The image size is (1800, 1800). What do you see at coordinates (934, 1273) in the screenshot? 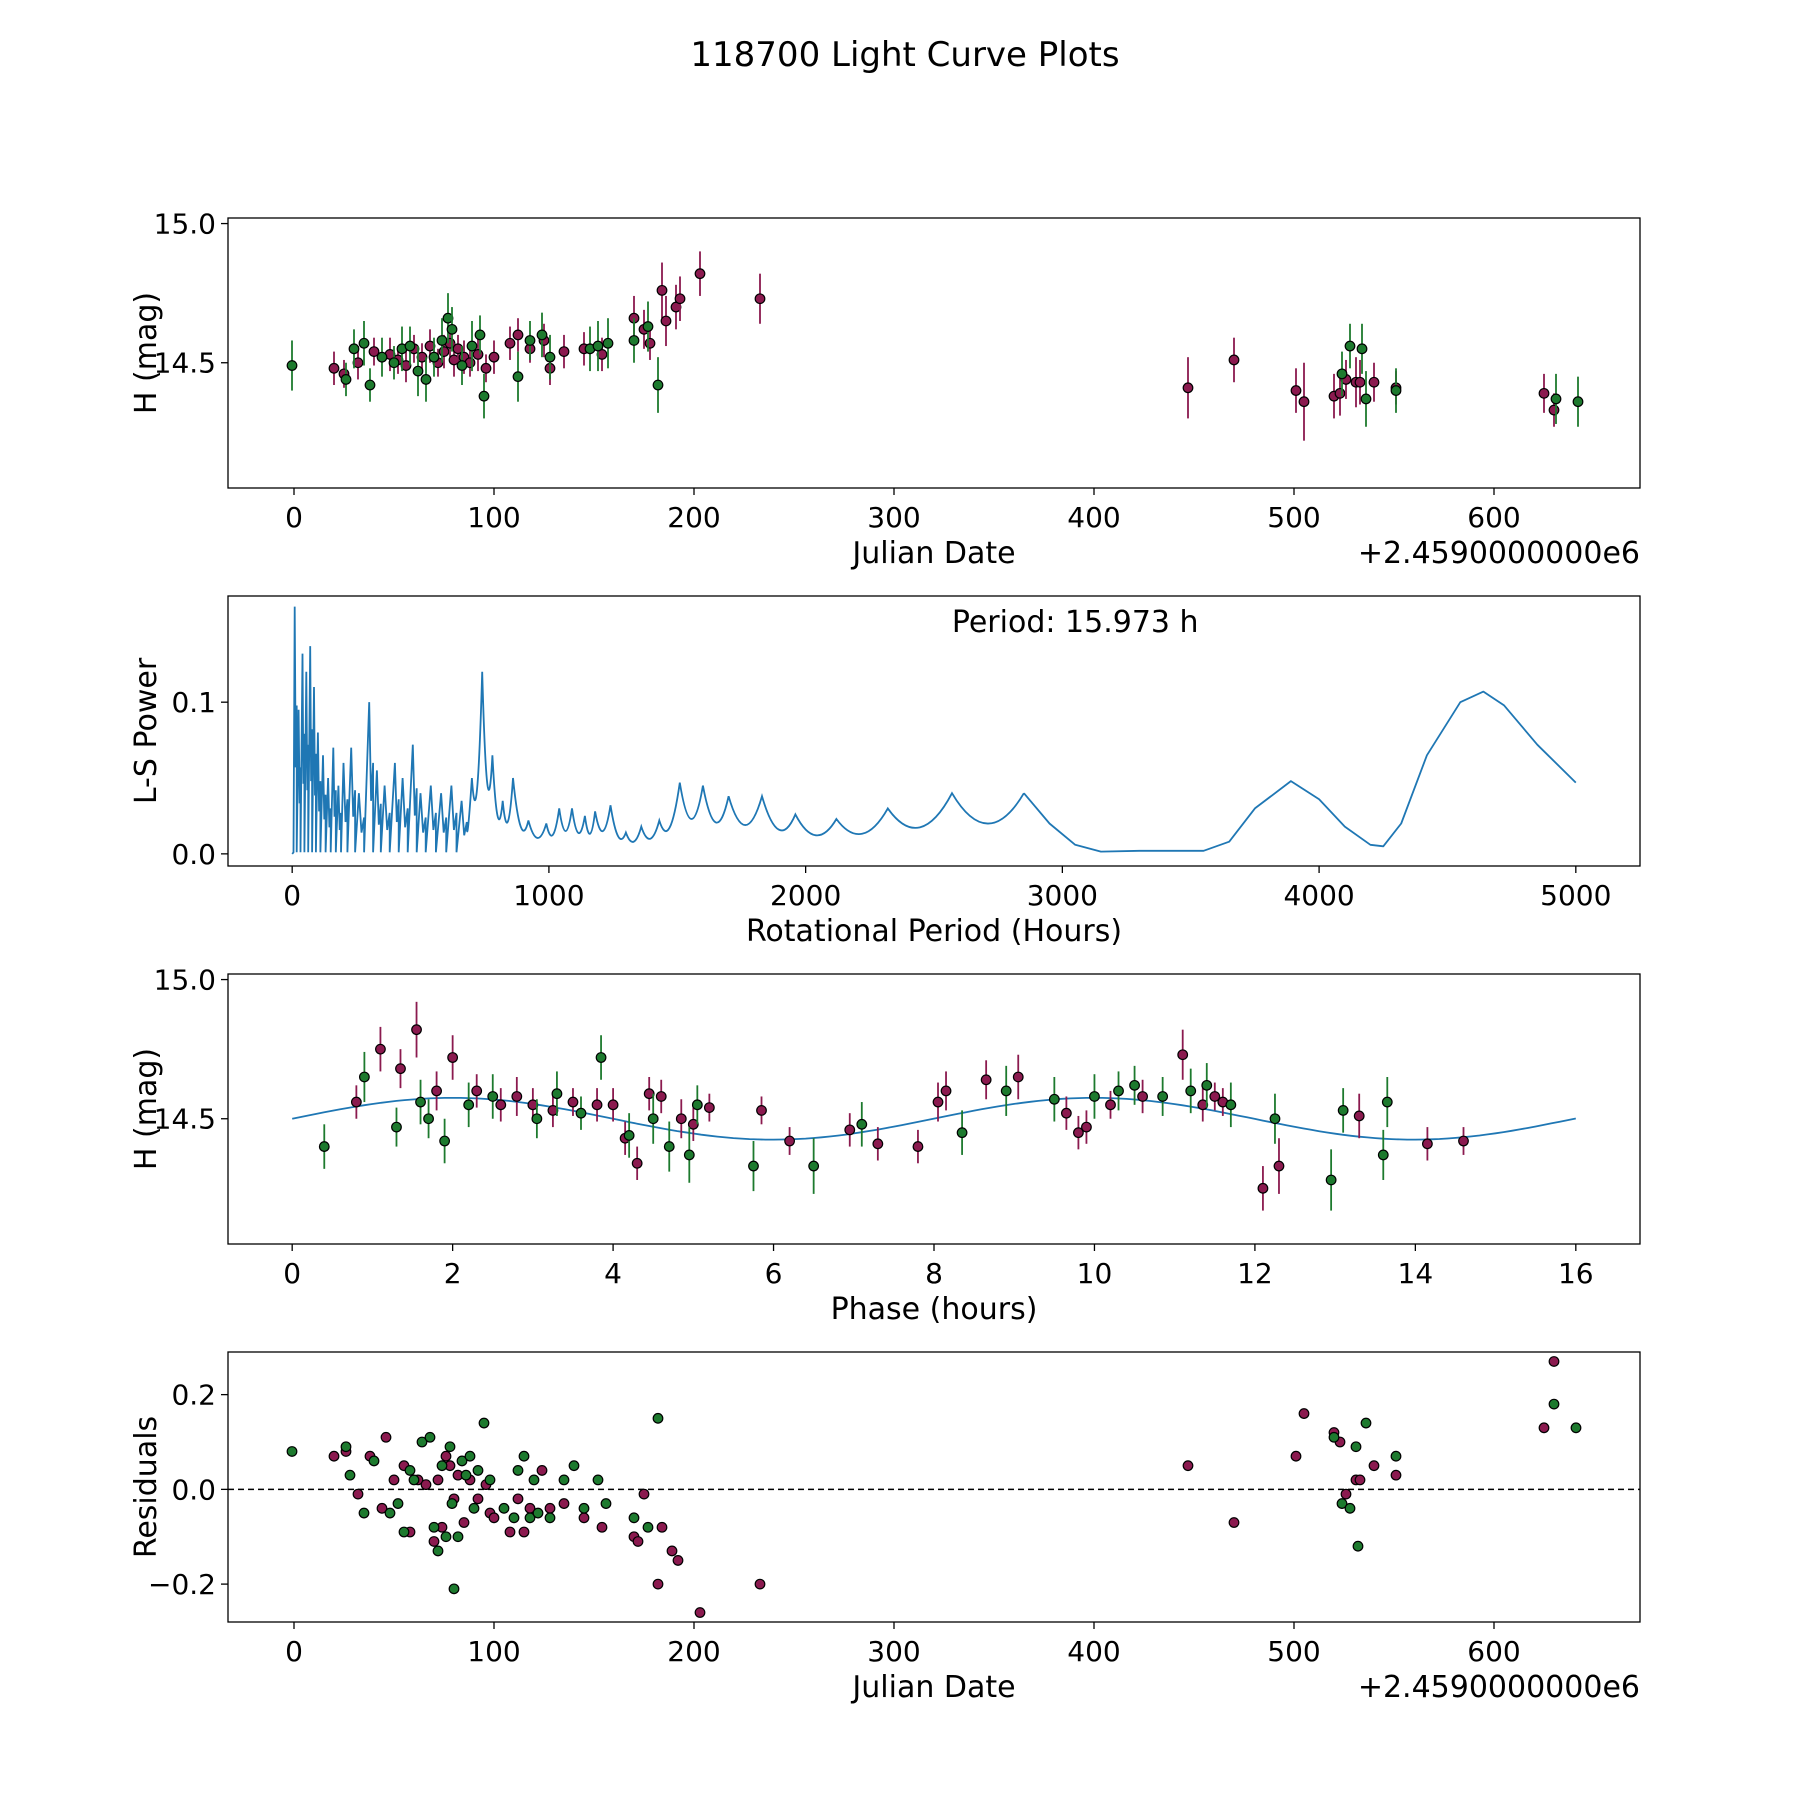
I see `x-tick-label: 8` at bounding box center [934, 1273].